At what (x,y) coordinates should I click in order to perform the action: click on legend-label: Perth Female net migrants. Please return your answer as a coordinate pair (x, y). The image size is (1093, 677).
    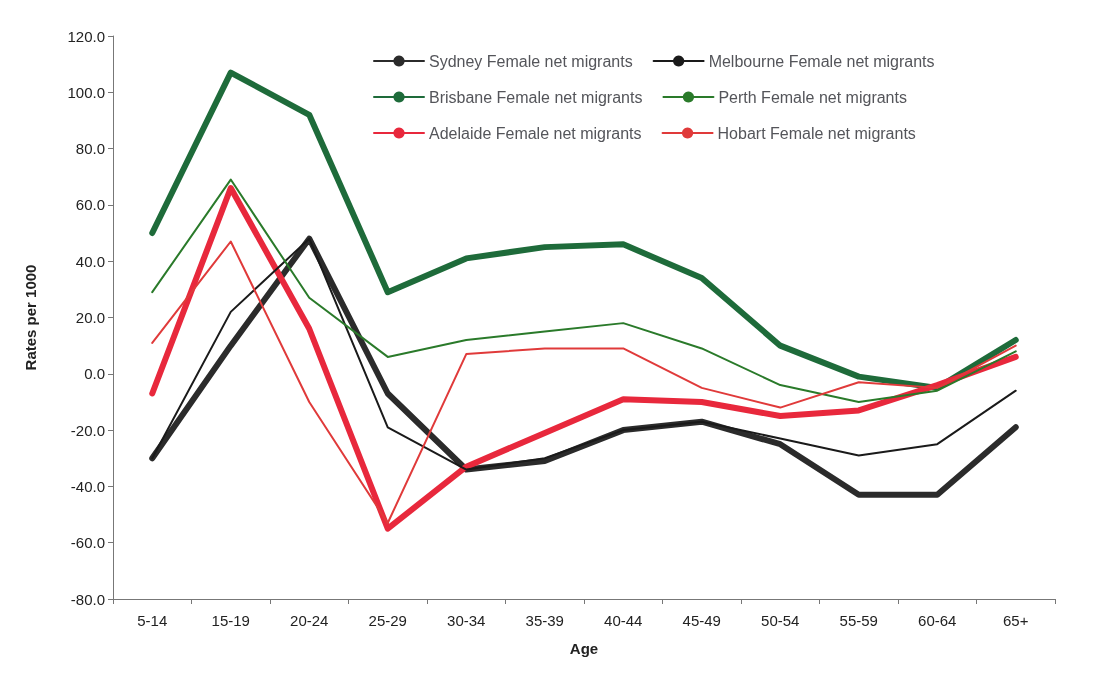
    Looking at the image, I should click on (812, 97).